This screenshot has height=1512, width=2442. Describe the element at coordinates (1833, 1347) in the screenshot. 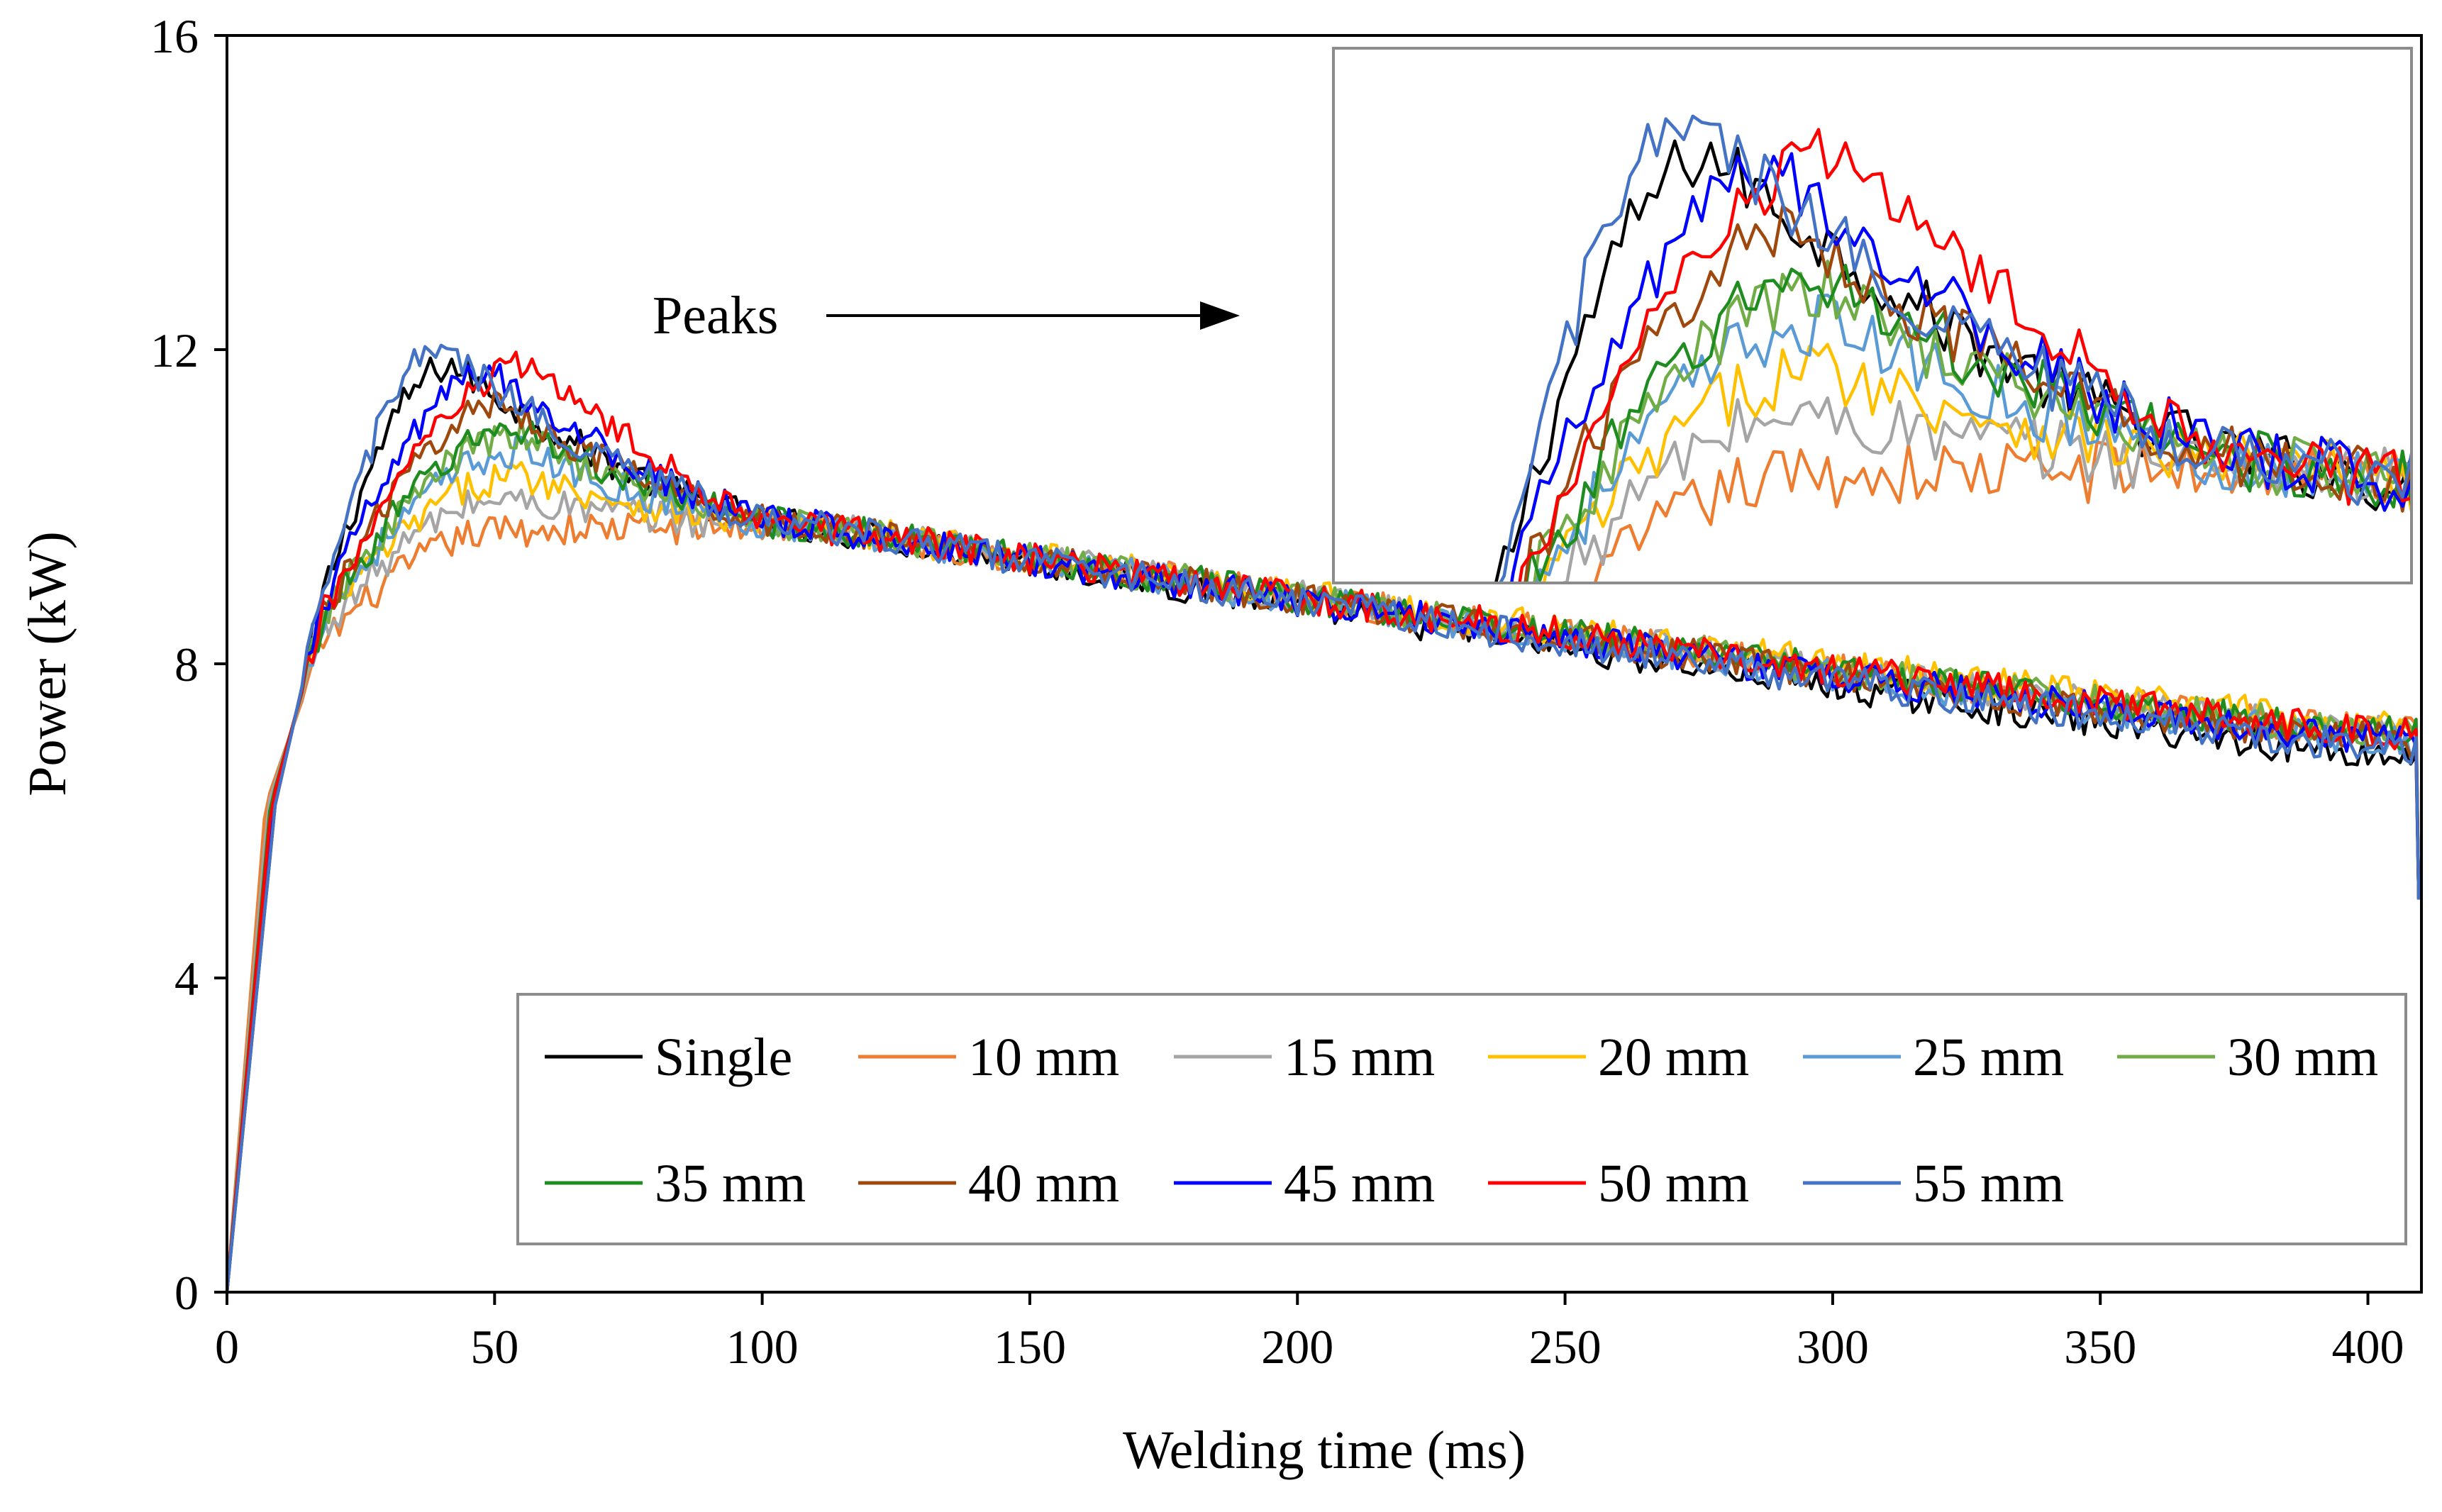

I see `x-tick-label: 300` at that location.